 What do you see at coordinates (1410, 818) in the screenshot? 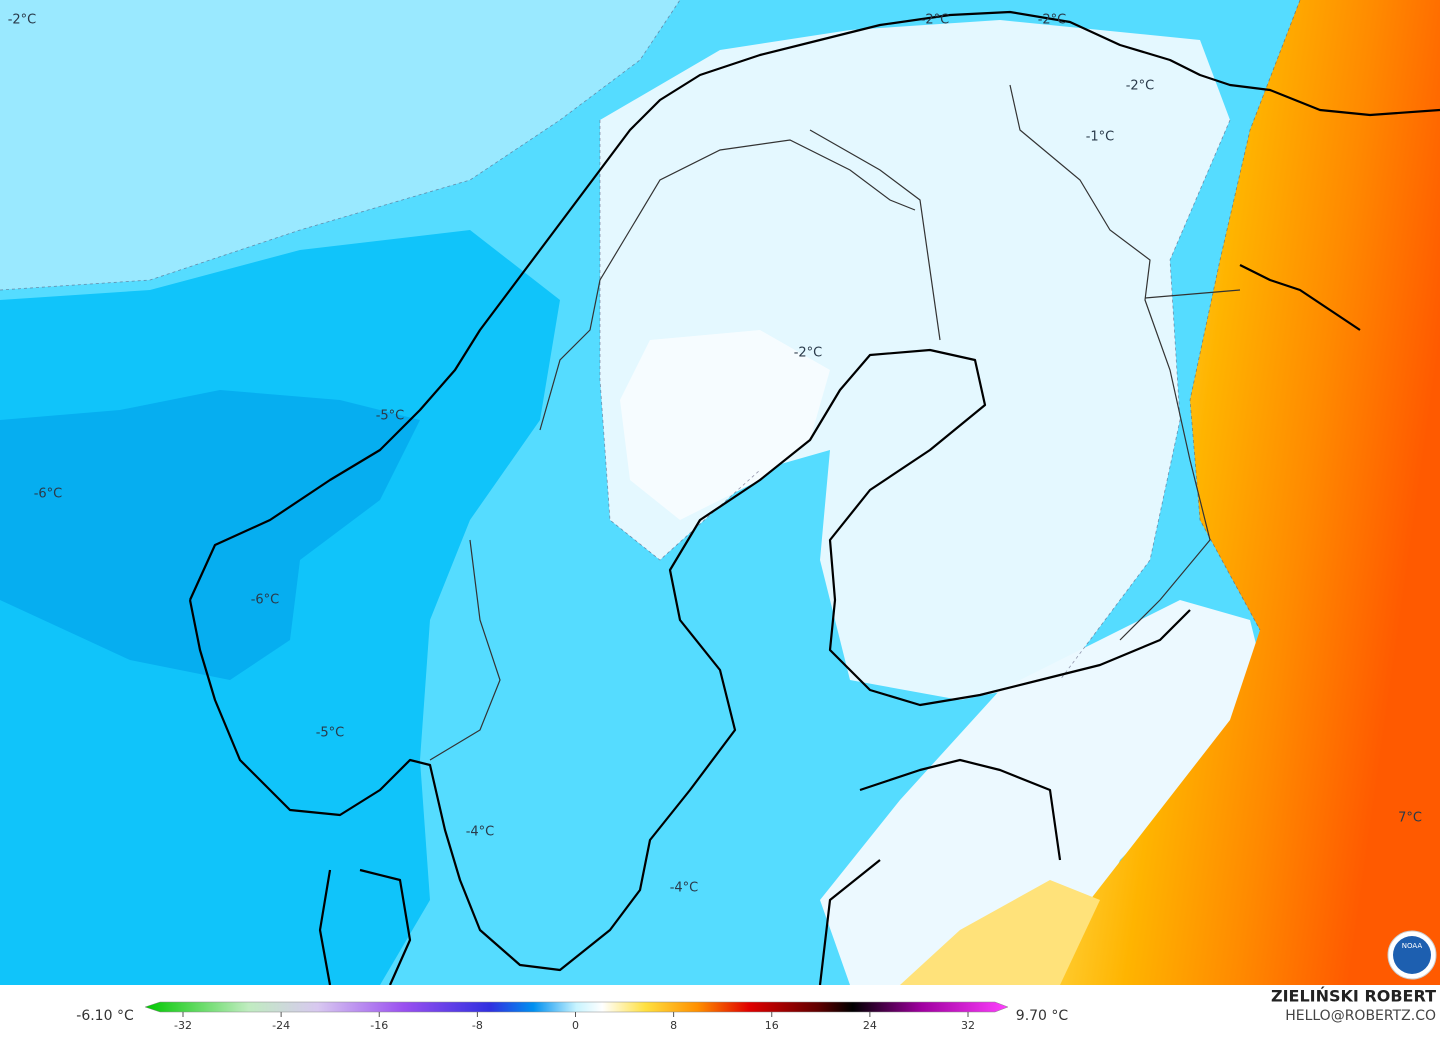
I see `temperature-label: 7°C` at bounding box center [1410, 818].